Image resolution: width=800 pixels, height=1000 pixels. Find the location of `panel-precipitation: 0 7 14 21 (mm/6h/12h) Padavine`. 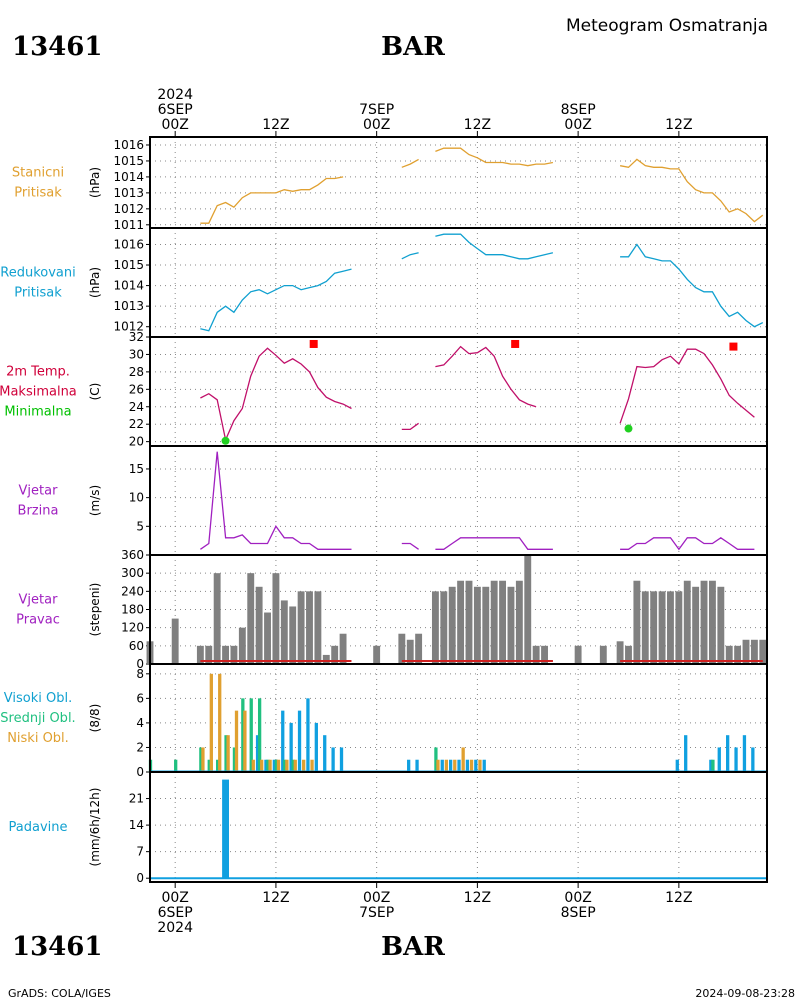

panel-precipitation: 0 7 14 21 (mm/6h/12h) Padavine is located at coordinates (388, 828).